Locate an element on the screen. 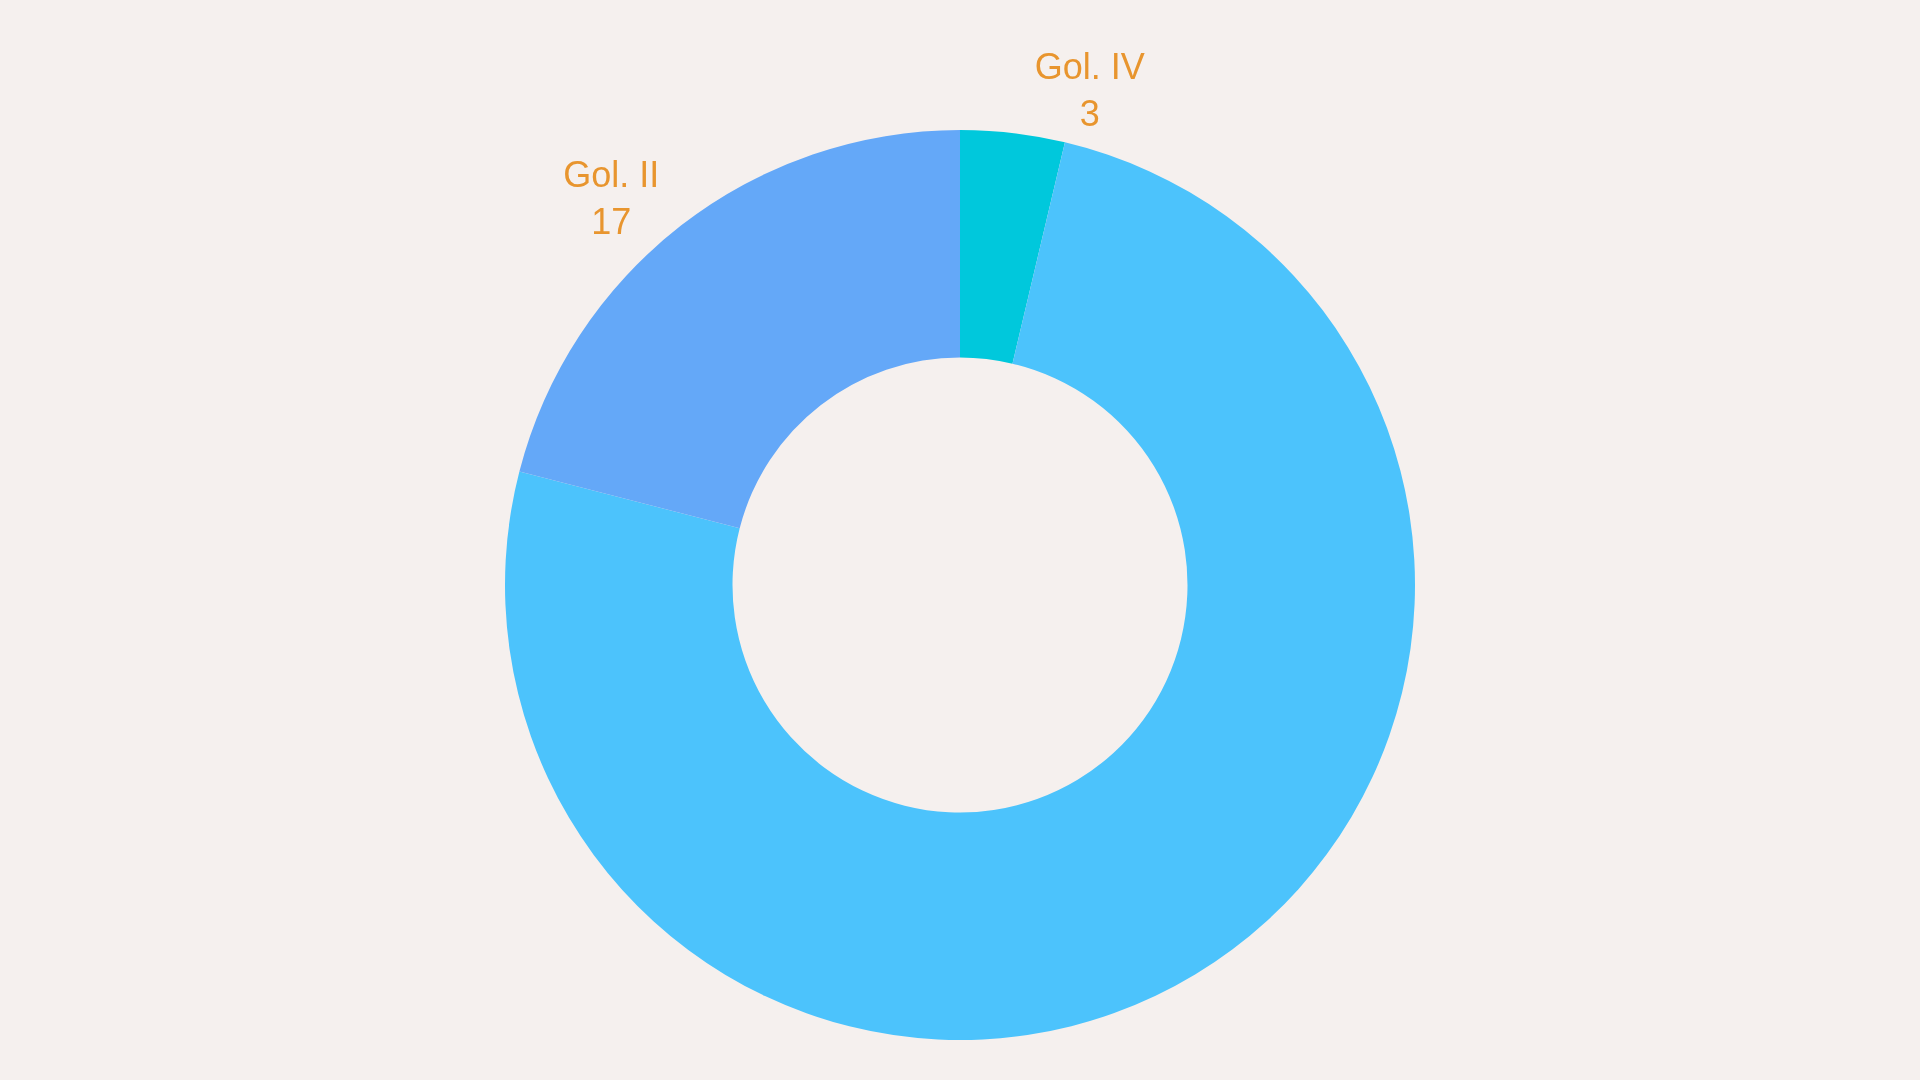 The height and width of the screenshot is (1080, 1920). slice-label: Gol. IV is located at coordinates (1089, 66).